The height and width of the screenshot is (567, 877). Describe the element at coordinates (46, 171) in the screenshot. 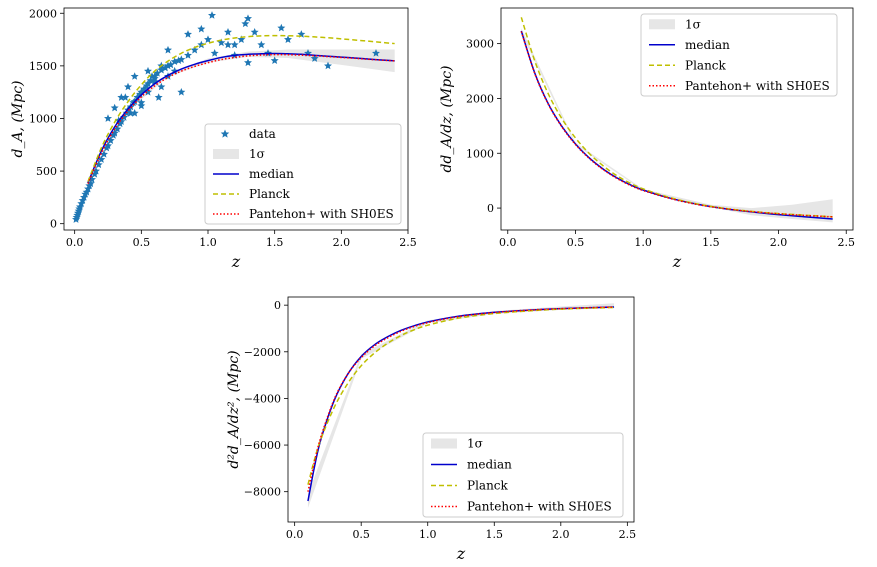

I see `y-tick-label: 500` at that location.